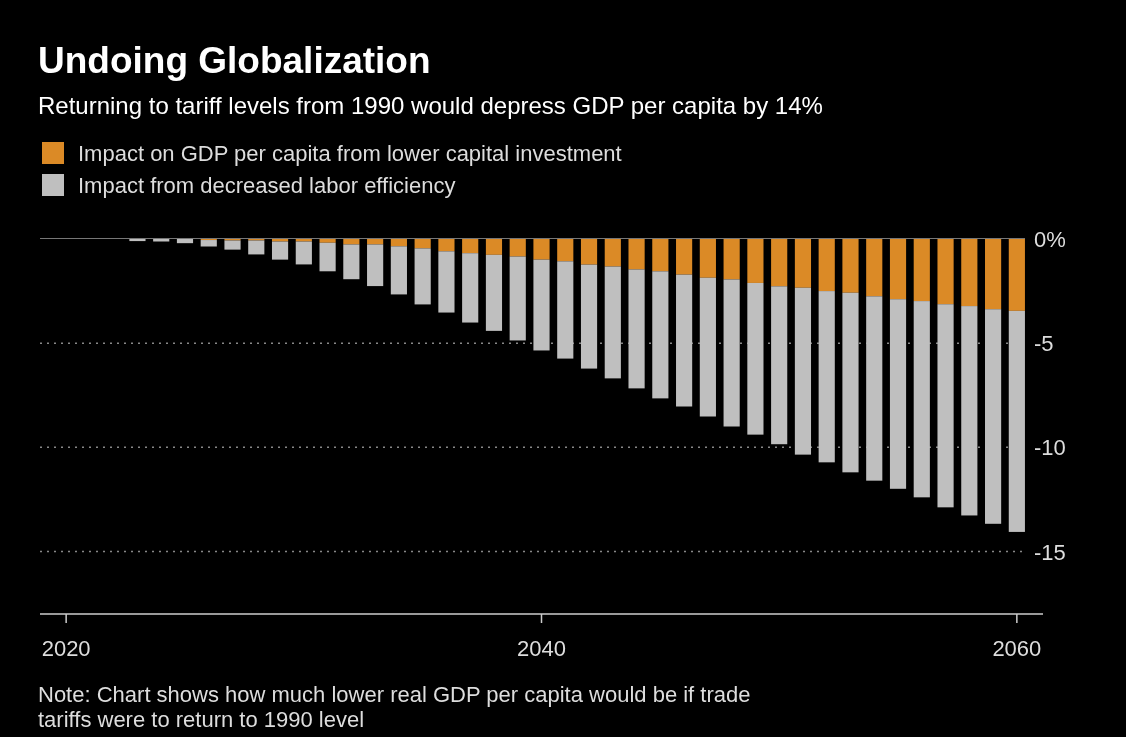 The image size is (1126, 737). Describe the element at coordinates (350, 153) in the screenshot. I see `legend-label: Impact on GDP per capita from lower capital investment` at that location.